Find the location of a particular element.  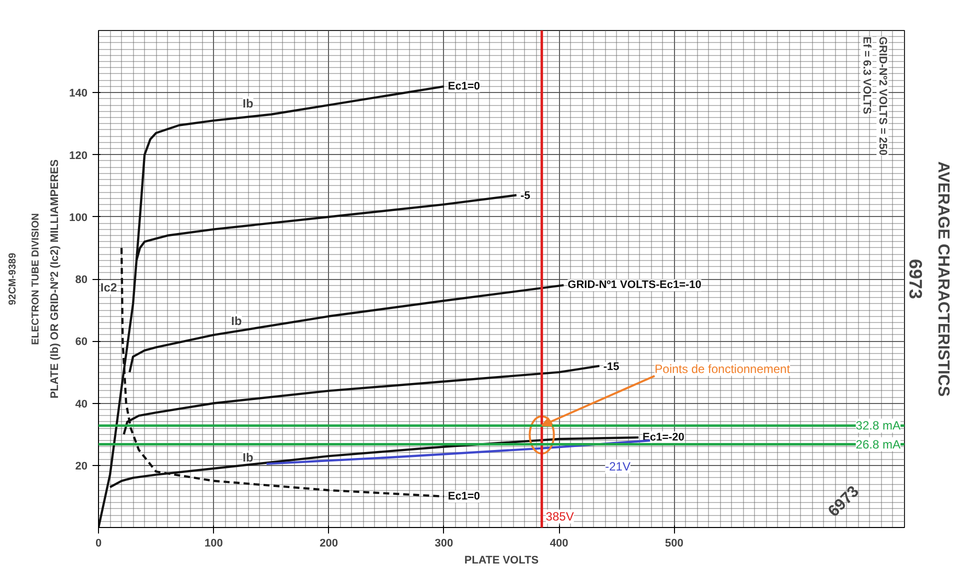

ref-line-label: 385V is located at coordinates (560, 517).